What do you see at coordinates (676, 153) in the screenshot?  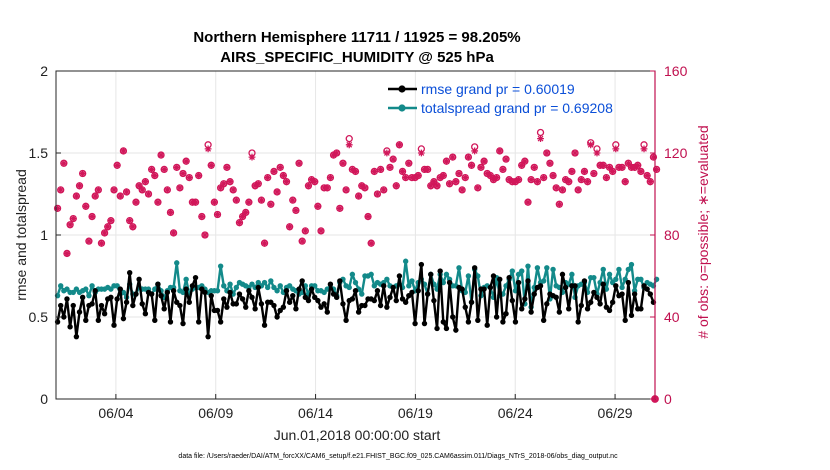 I see `y-tick-label-right: 120` at bounding box center [676, 153].